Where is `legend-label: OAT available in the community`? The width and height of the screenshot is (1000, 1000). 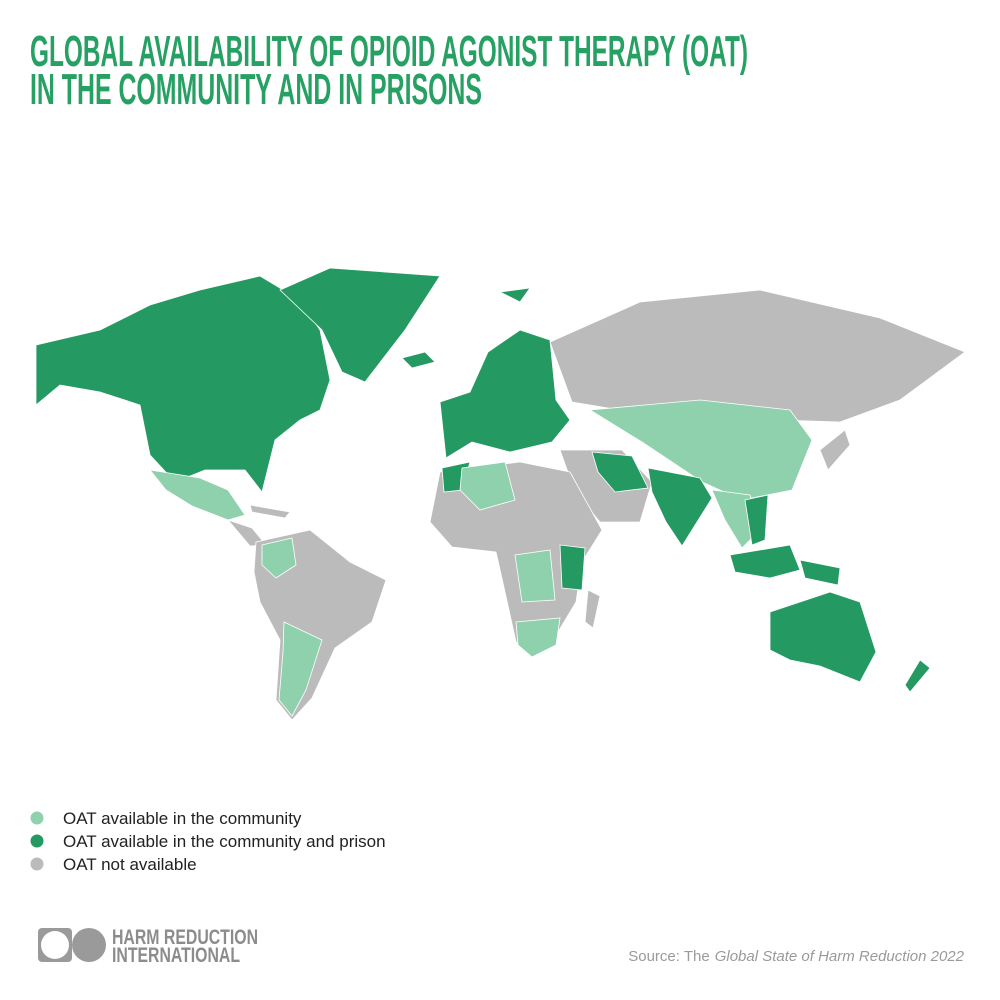
legend-label: OAT available in the community is located at coordinates (182, 818).